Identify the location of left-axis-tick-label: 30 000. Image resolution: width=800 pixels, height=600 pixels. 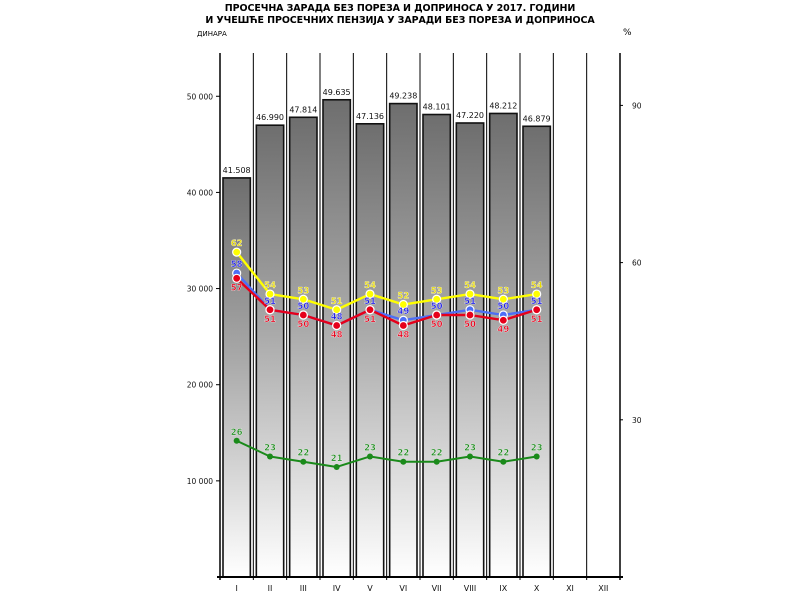
(200, 289).